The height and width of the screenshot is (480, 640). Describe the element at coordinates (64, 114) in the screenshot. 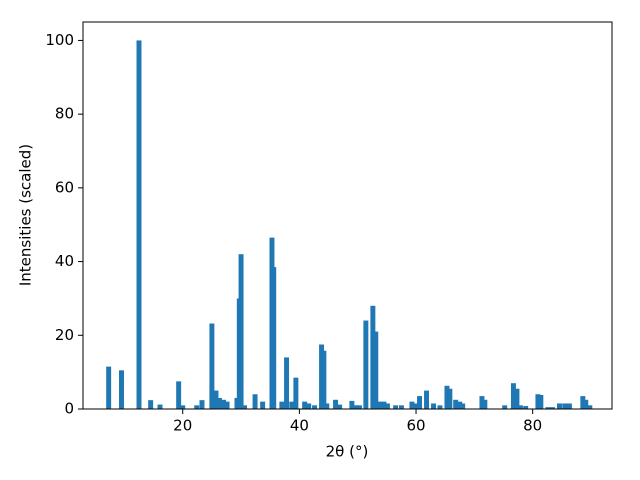

I see `y-tick-label: 80` at that location.